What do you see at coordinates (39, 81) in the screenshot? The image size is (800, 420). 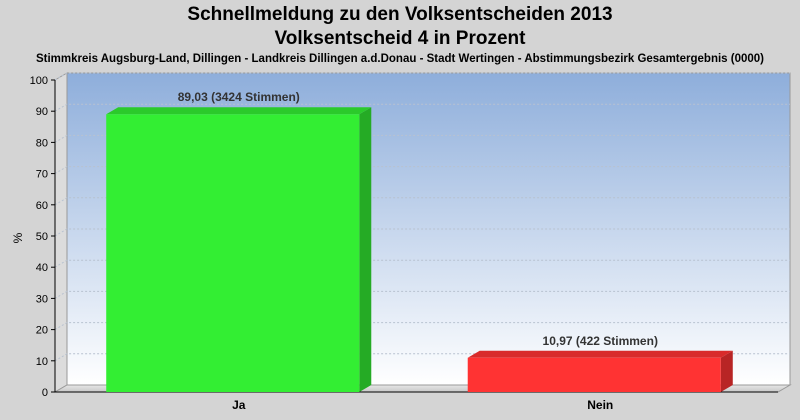 I see `y-tick-label: 100` at bounding box center [39, 81].